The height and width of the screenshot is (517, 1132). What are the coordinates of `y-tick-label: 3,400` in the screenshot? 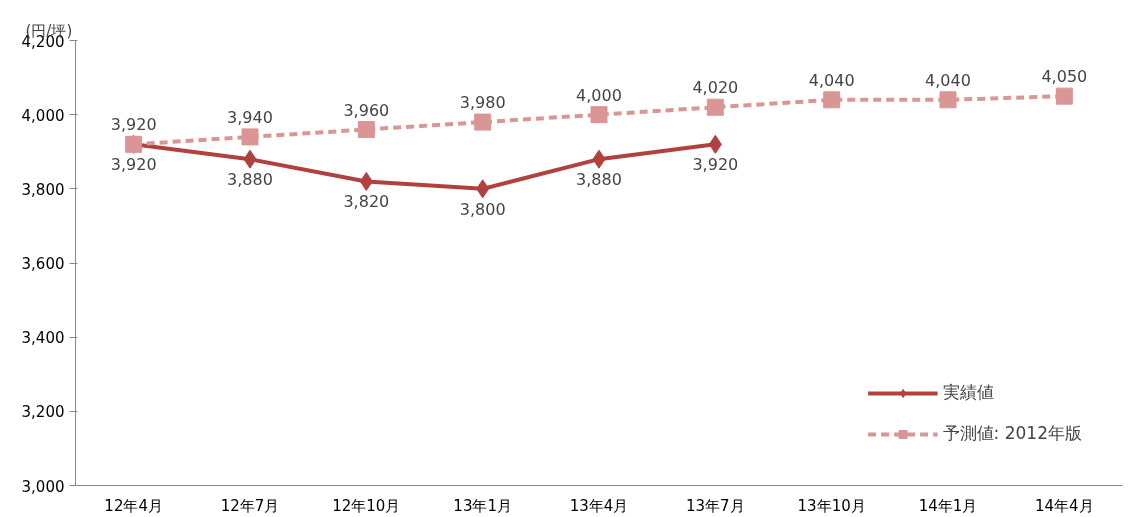 It's located at (43, 338).